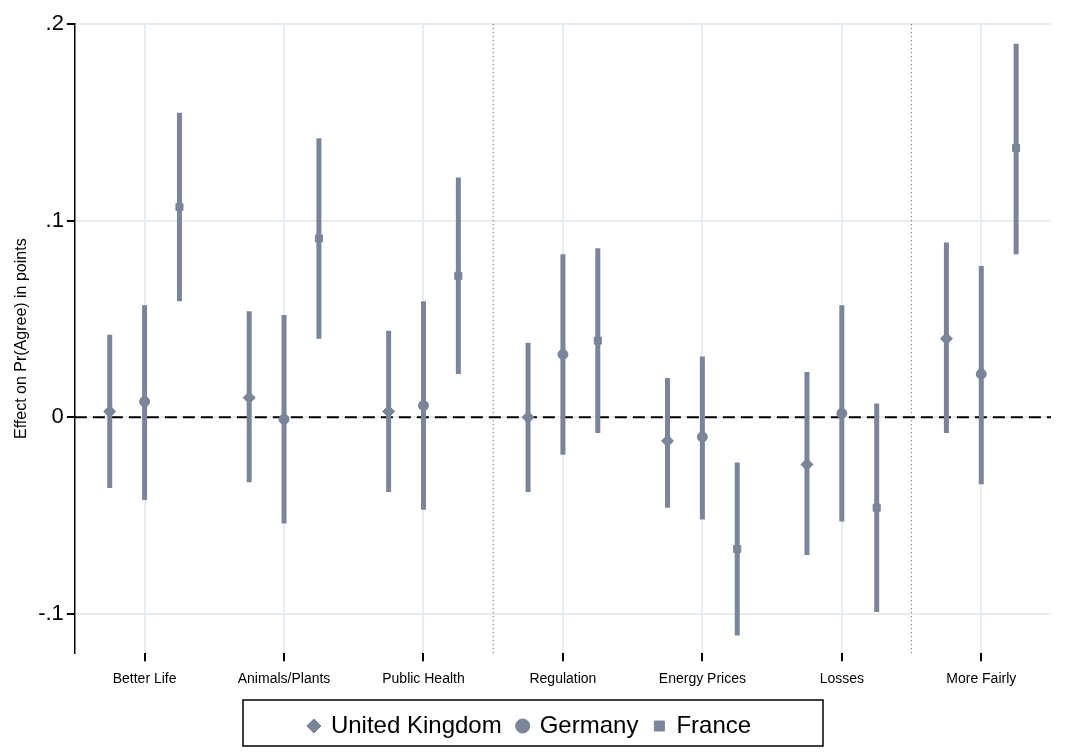 This screenshot has width=1068, height=756. What do you see at coordinates (51, 612) in the screenshot?
I see `y-tick-label: -.1` at bounding box center [51, 612].